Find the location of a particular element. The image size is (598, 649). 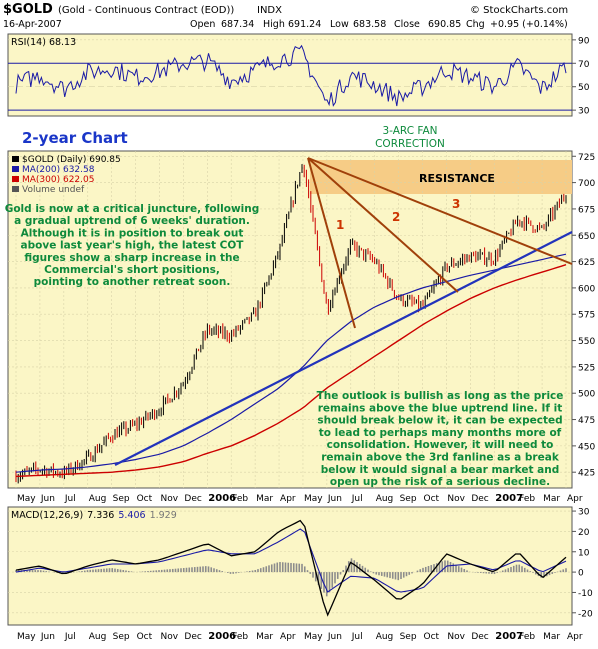

commentary-left-line: a gradual uptrend of 6 weeks' duration. is located at coordinates (132, 221).